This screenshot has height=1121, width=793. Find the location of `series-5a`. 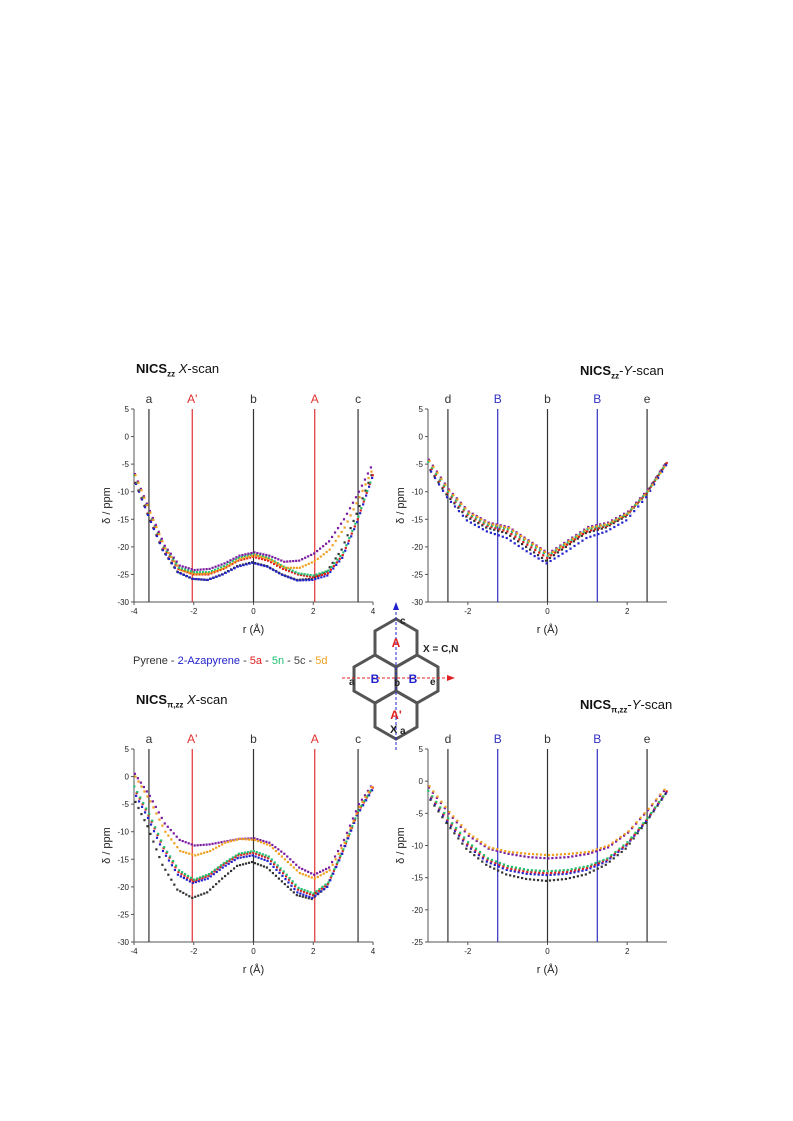

series-5a is located at coordinates (549, 510).